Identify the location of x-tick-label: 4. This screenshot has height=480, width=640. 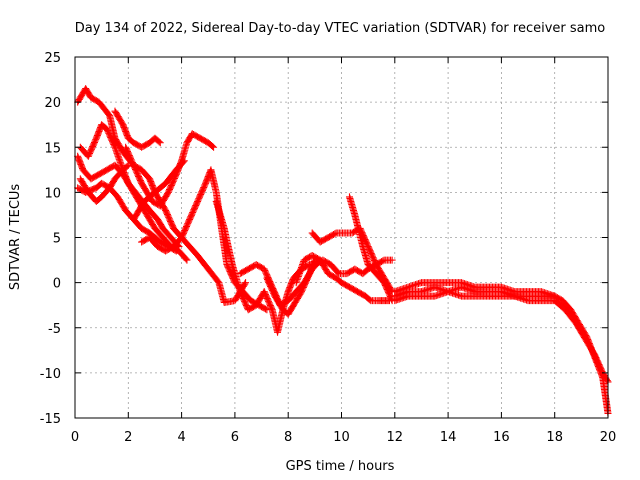
(181, 437).